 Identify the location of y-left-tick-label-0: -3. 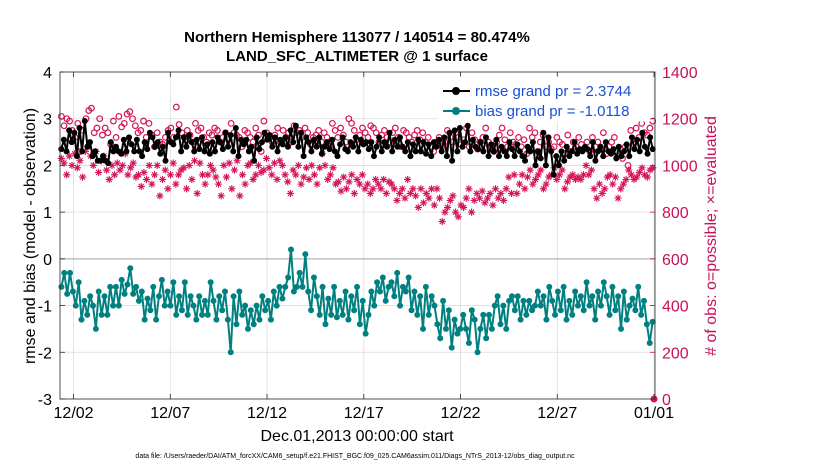
(45, 400).